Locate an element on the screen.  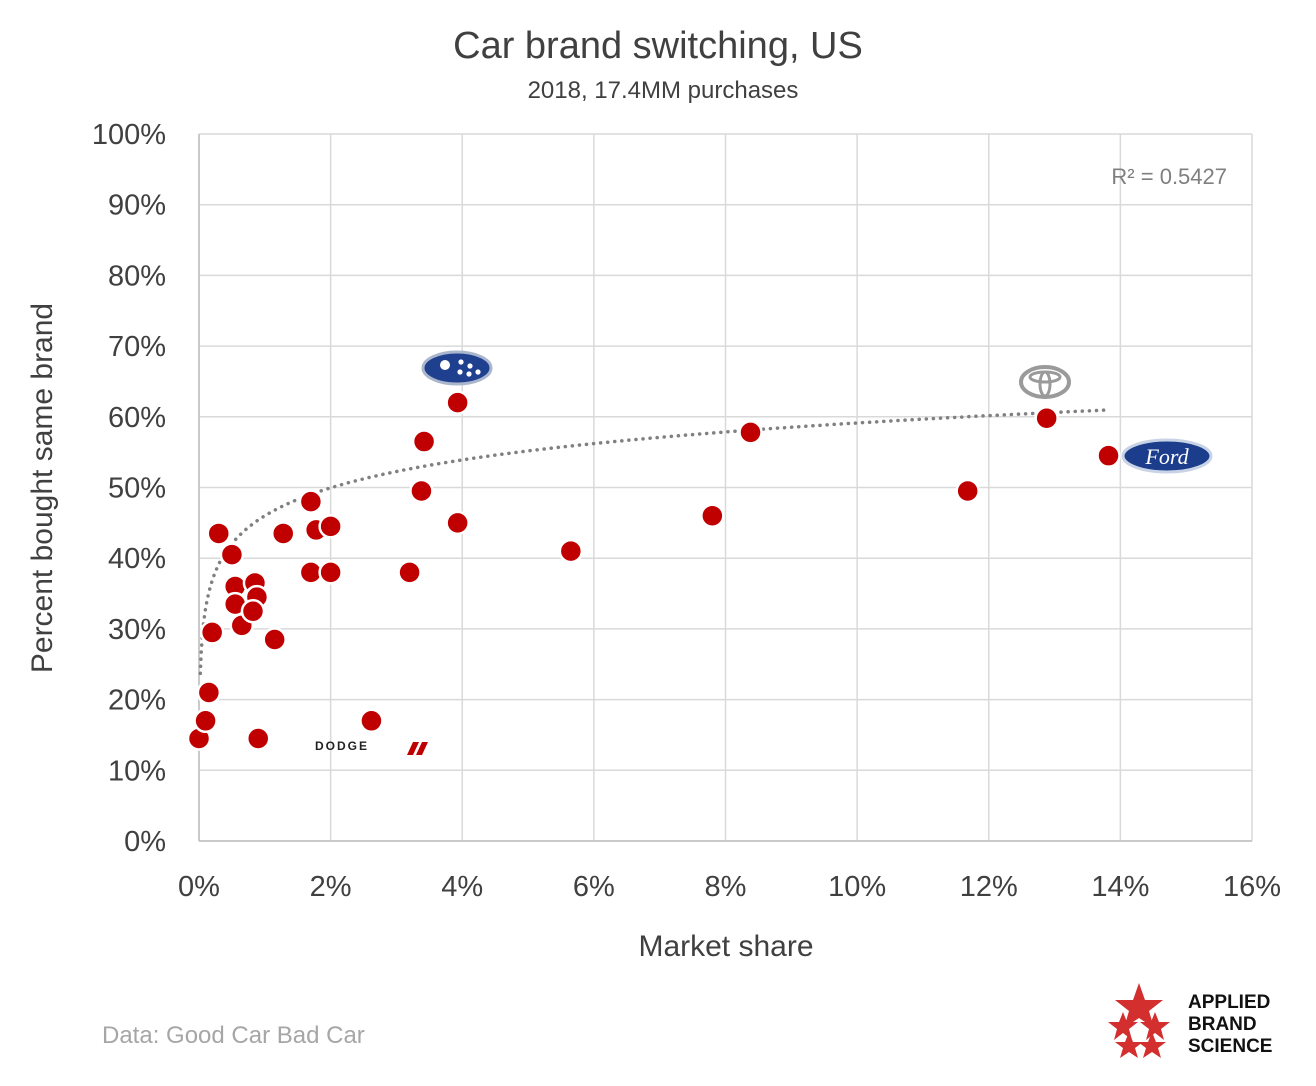
applied-brand-science-logo: APPLIED BRAND SCIENCE is located at coordinates (1190, 1020).